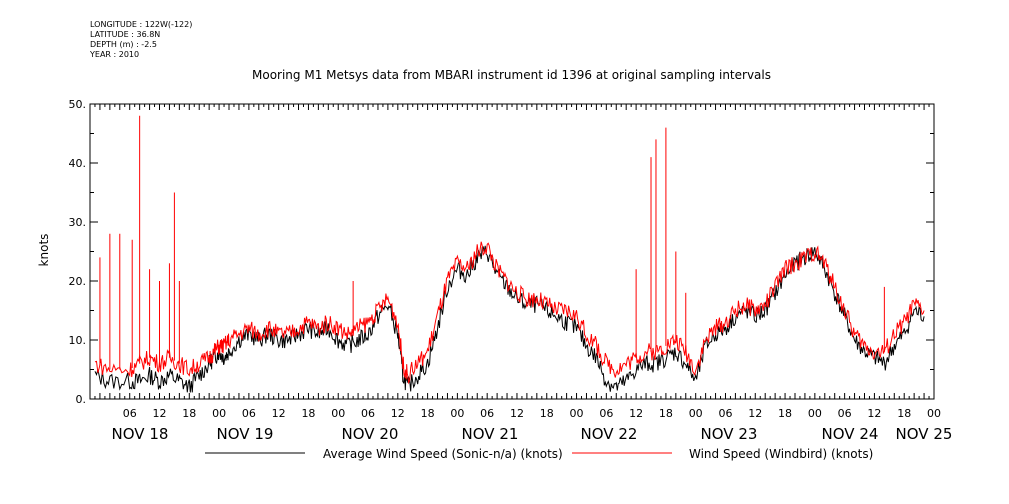 The image size is (1009, 504). I want to click on y-tick-label: 0., so click(81, 399).